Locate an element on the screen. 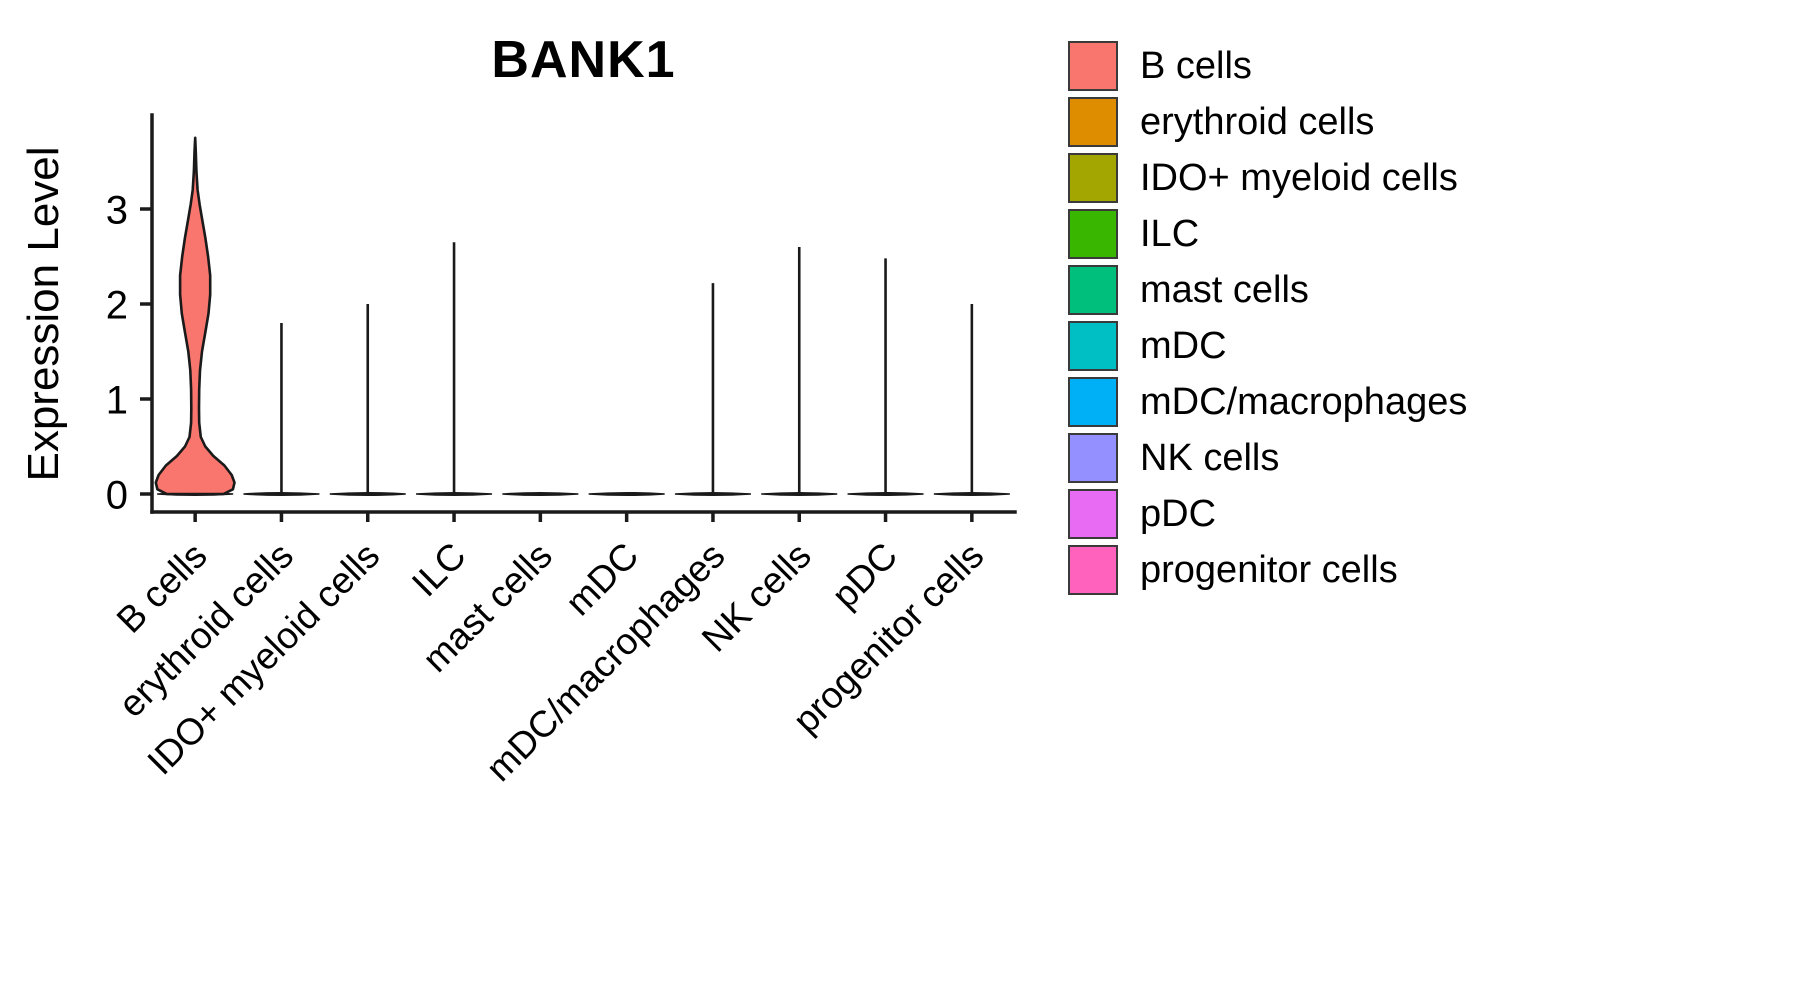  legend-item-mast-cells: mast cells is located at coordinates (1267, 290).